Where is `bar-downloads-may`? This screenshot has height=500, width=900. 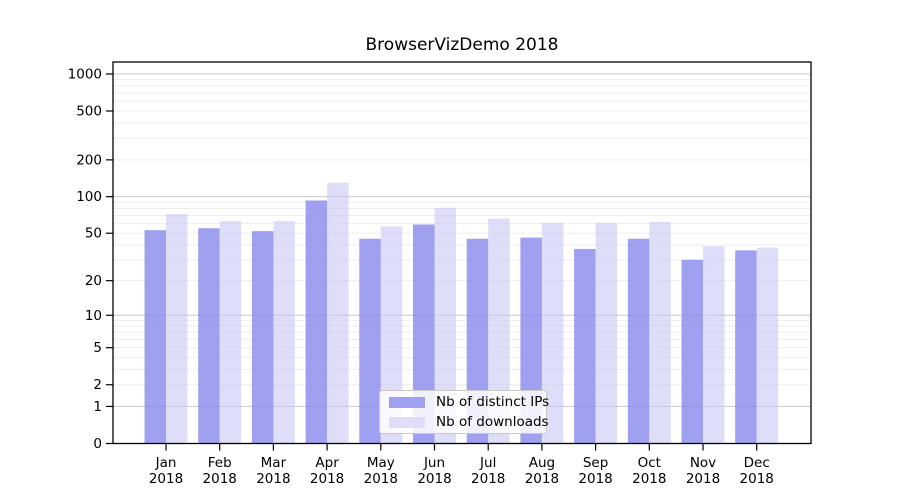
bar-downloads-may is located at coordinates (391, 335).